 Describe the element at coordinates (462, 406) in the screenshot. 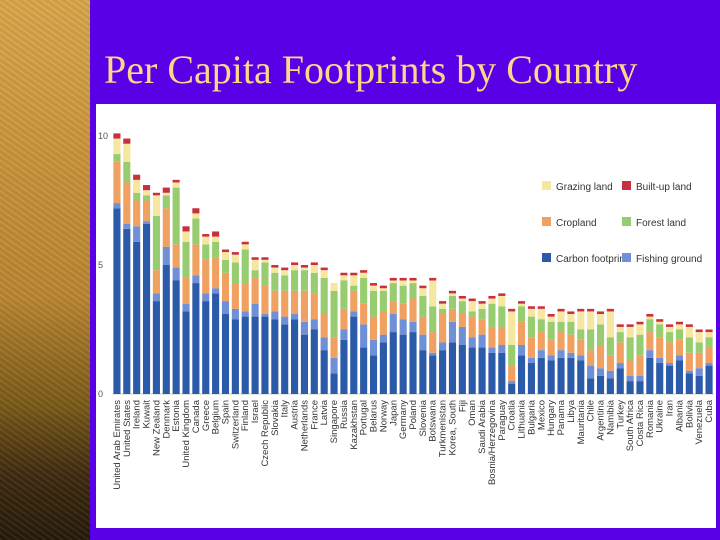

I see `category-label: Fiji` at that location.